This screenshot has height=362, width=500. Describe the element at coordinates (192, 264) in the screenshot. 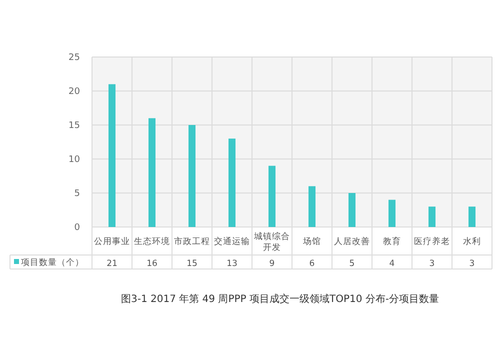

I see `data-label: 15` at that location.